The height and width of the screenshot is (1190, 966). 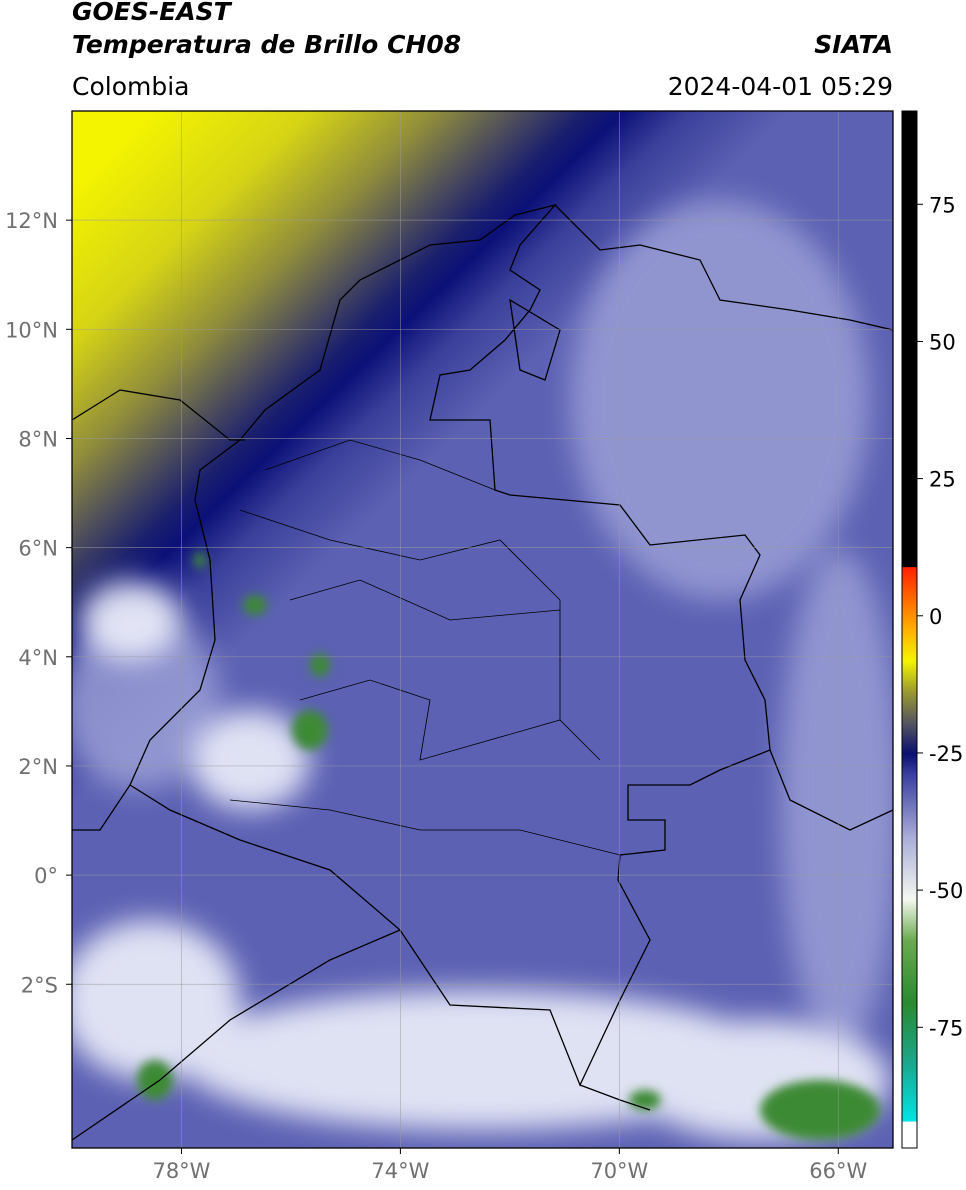 What do you see at coordinates (39, 985) in the screenshot?
I see `y-tick-label: 2°S` at bounding box center [39, 985].